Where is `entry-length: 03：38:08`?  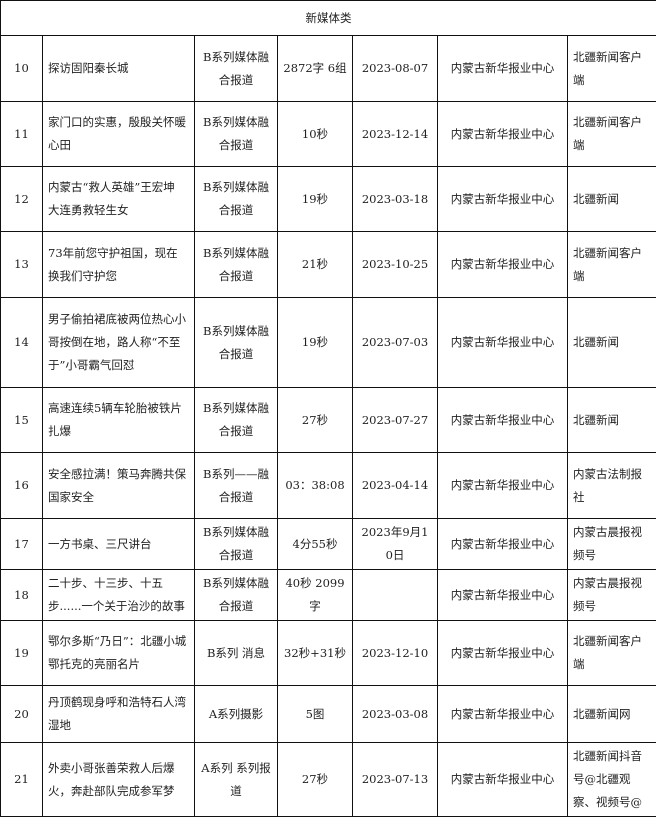 entry-length: 03：38:08 is located at coordinates (315, 486).